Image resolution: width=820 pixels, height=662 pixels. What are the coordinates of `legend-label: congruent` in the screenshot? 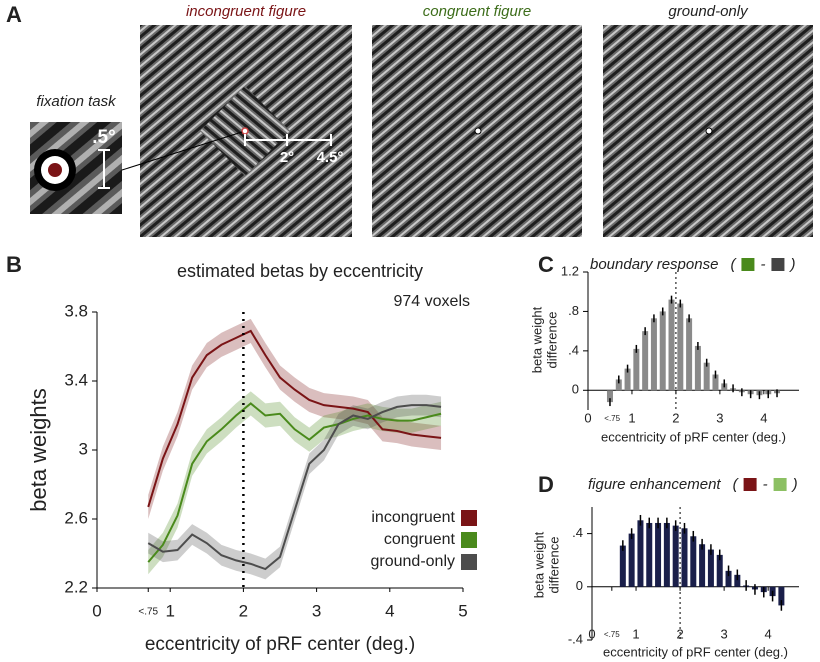 It's located at (420, 539).